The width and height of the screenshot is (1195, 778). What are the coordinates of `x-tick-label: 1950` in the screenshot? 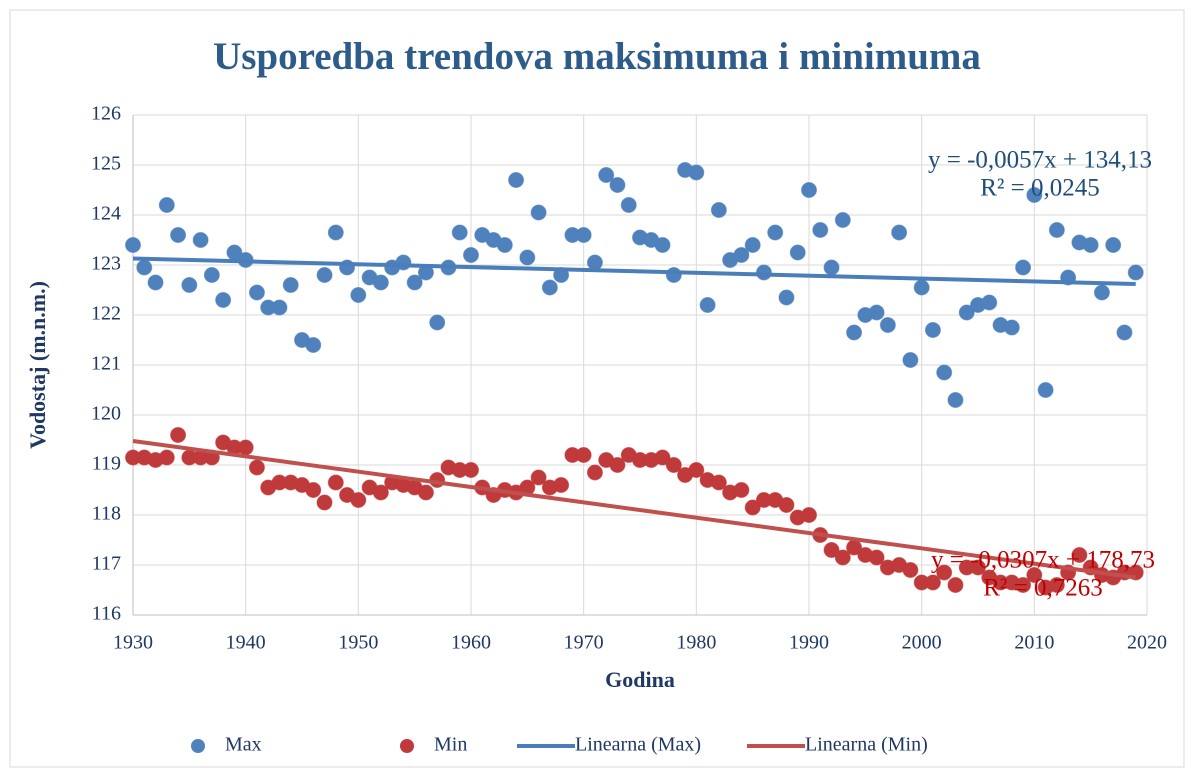 It's located at (358, 643).